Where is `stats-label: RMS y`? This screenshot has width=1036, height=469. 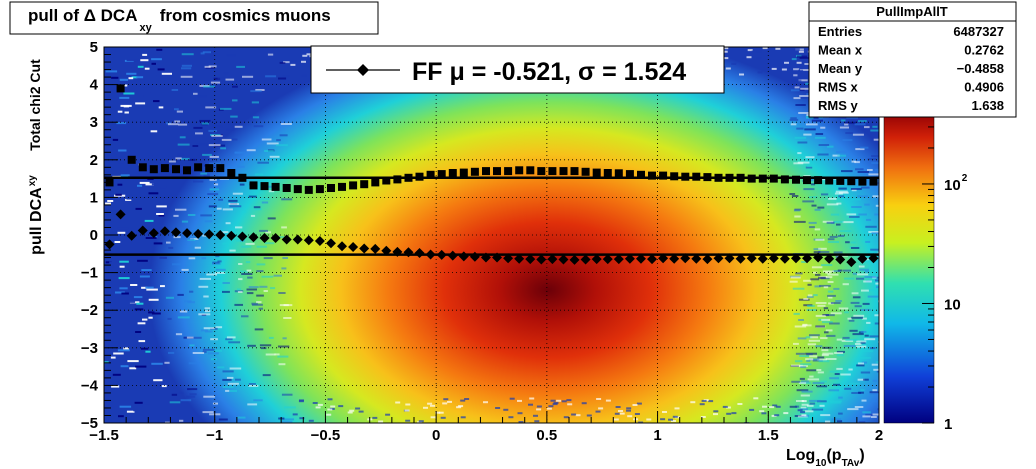 stats-label: RMS y is located at coordinates (838, 105).